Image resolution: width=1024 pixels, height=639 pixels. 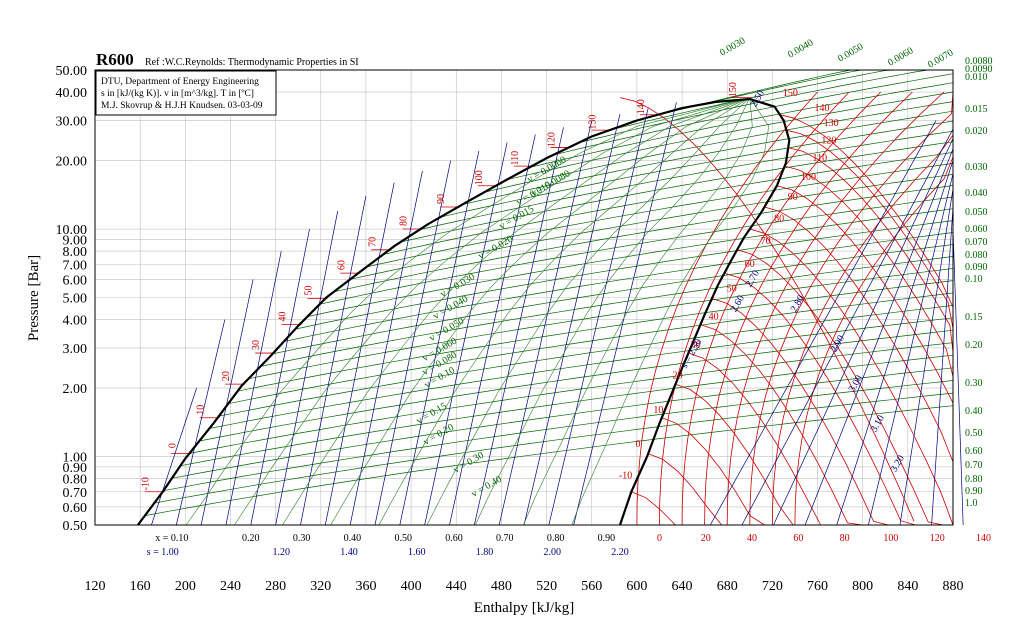 What do you see at coordinates (75, 389) in the screenshot?
I see `y-tick-label: 2.00` at bounding box center [75, 389].